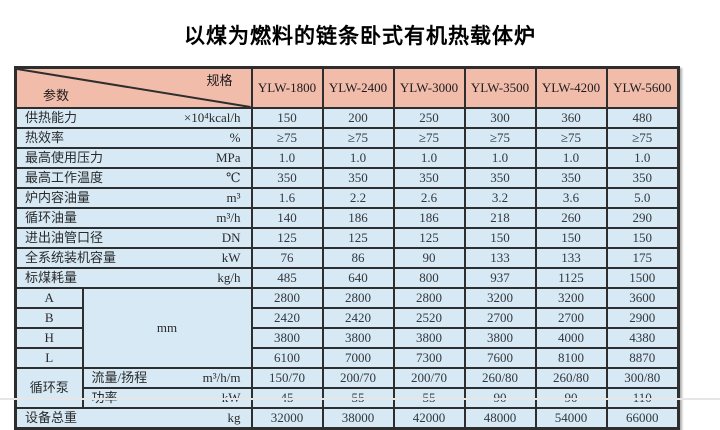 The width and height of the screenshot is (720, 430). What do you see at coordinates (429, 87) in the screenshot?
I see `model-header: YLW-3000` at bounding box center [429, 87].